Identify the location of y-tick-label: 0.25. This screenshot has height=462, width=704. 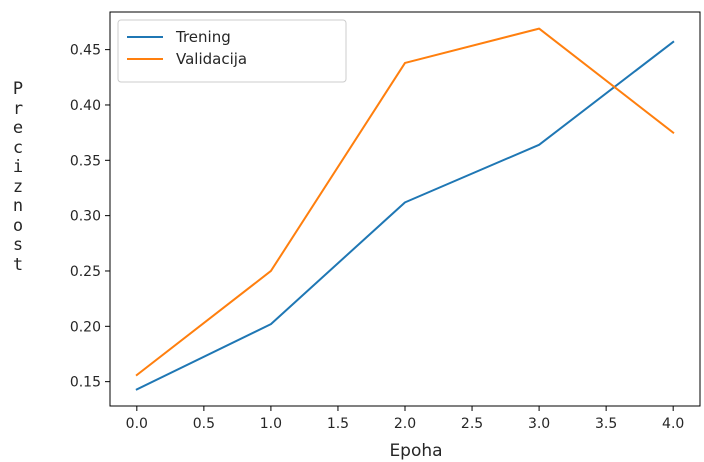
(85, 272).